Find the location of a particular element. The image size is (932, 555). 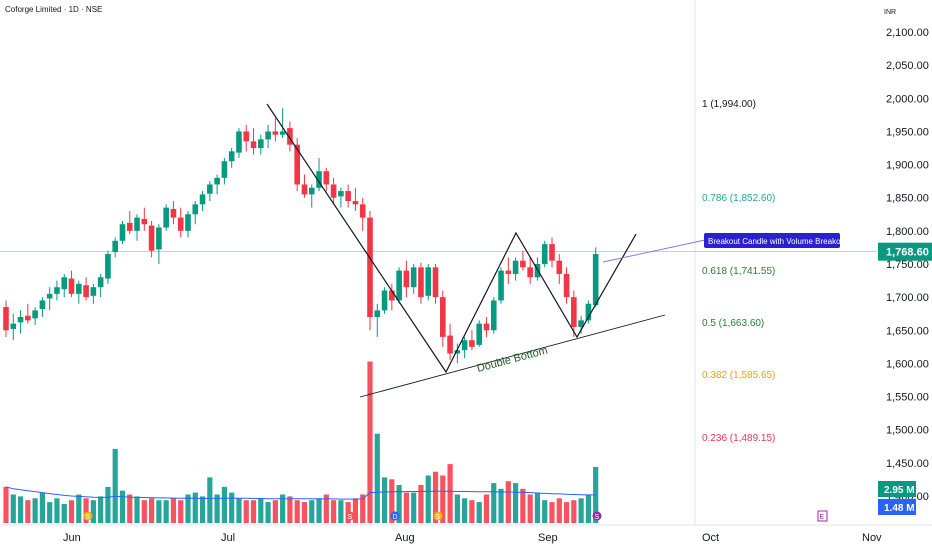

price-tick-label: 1,750.00 is located at coordinates (907, 265).